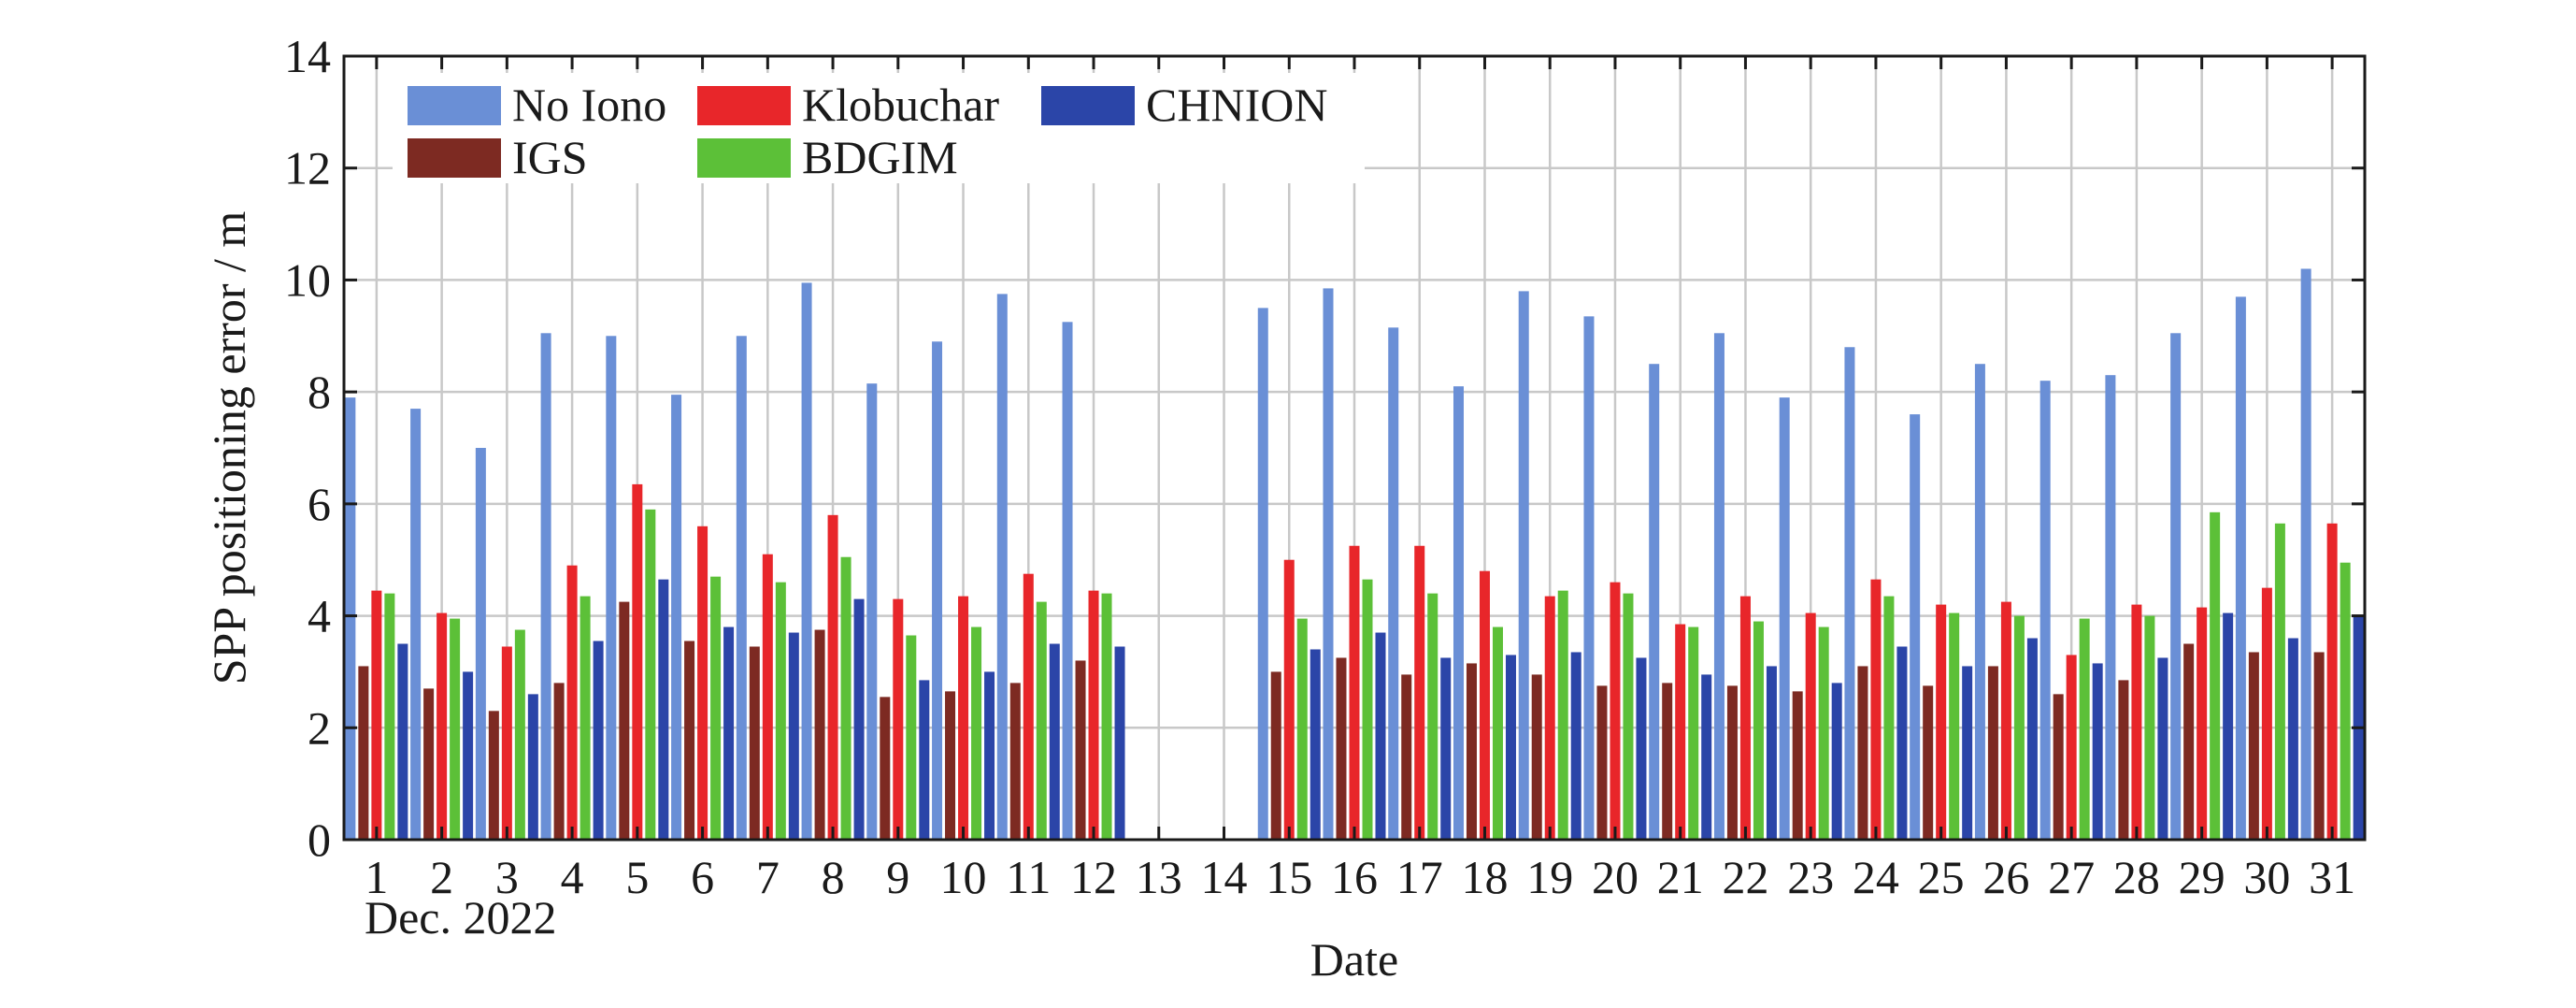  What do you see at coordinates (307, 168) in the screenshot?
I see `y-tick-label: 12` at bounding box center [307, 168].